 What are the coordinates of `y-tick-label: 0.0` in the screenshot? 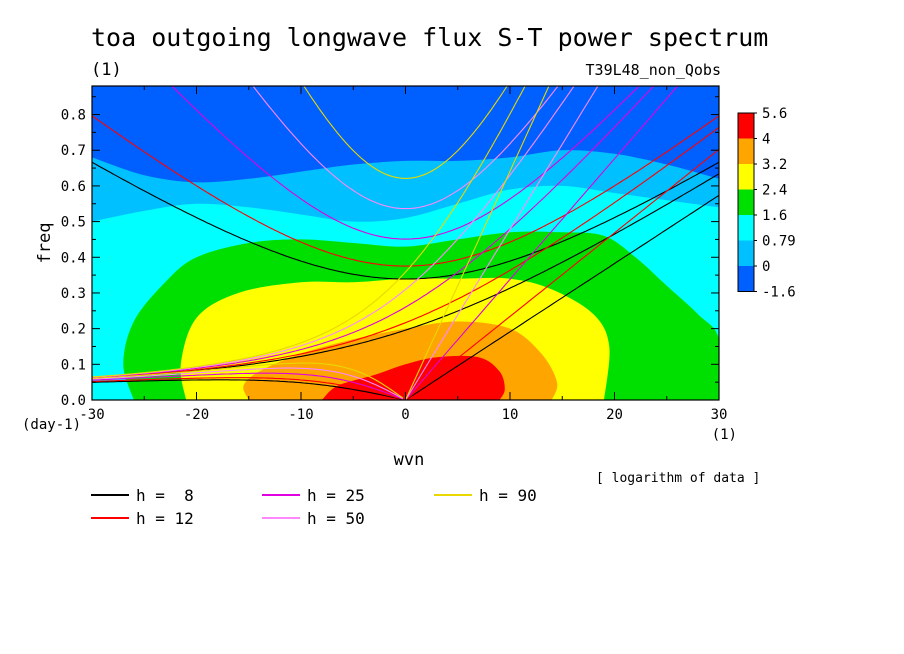 It's located at (73, 401).